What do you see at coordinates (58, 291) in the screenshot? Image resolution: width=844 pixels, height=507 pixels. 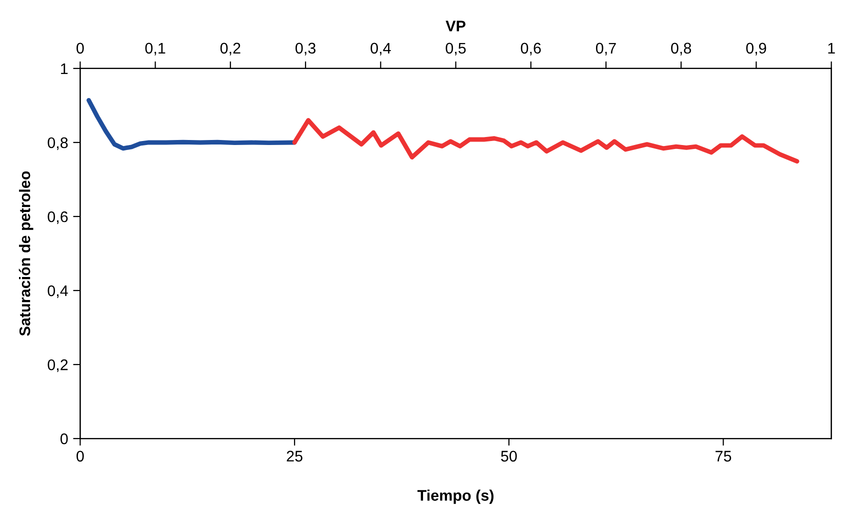 I see `y-tick-label: 0,4` at bounding box center [58, 291].